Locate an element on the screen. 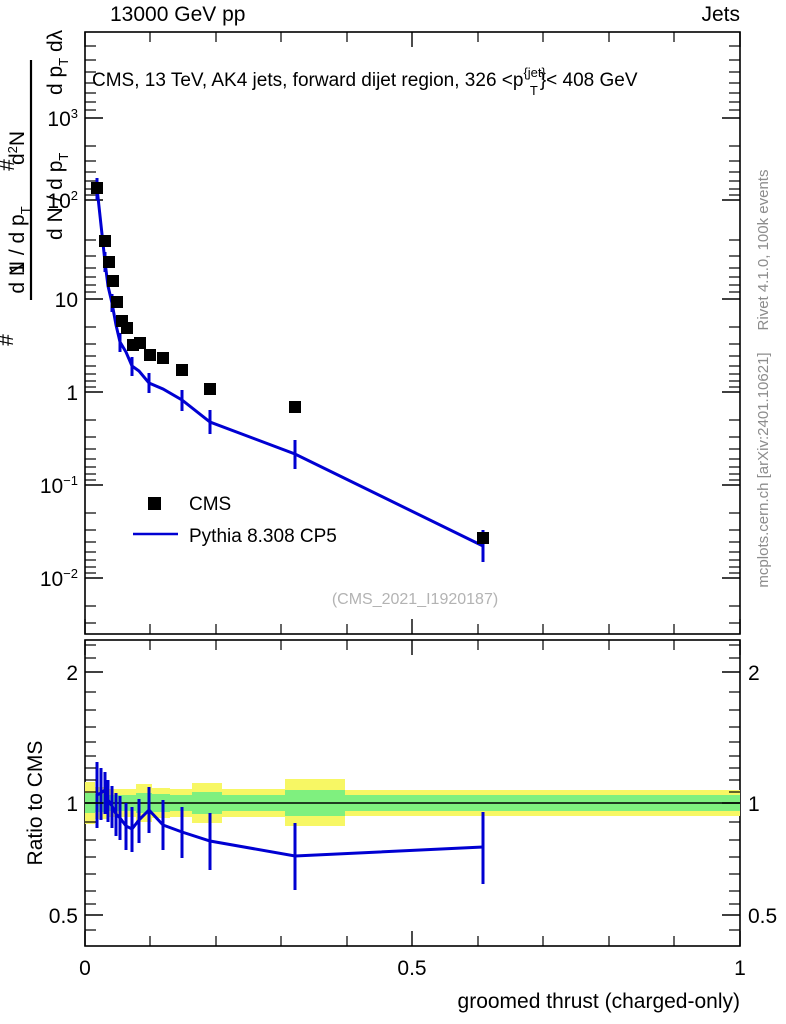  ratio-ytick-05: 0.5 is located at coordinates (63, 916).